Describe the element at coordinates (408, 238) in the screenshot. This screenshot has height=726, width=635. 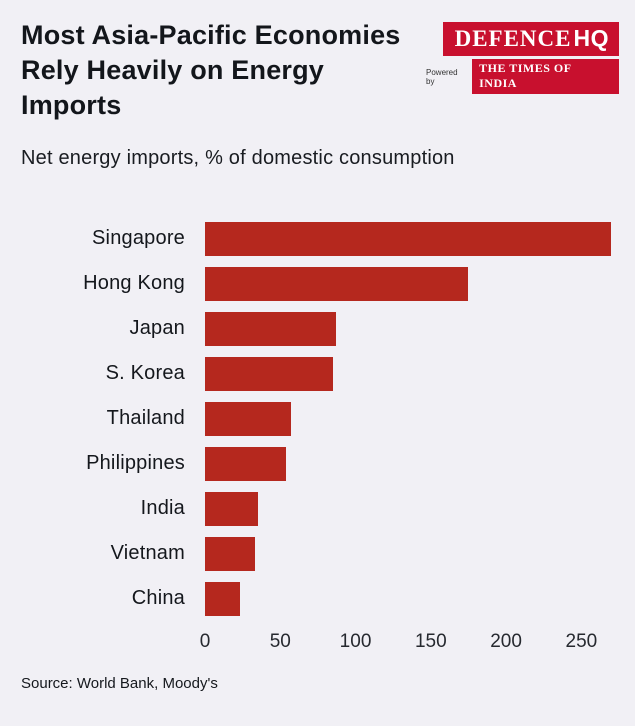
I see `bar-singapore` at that location.